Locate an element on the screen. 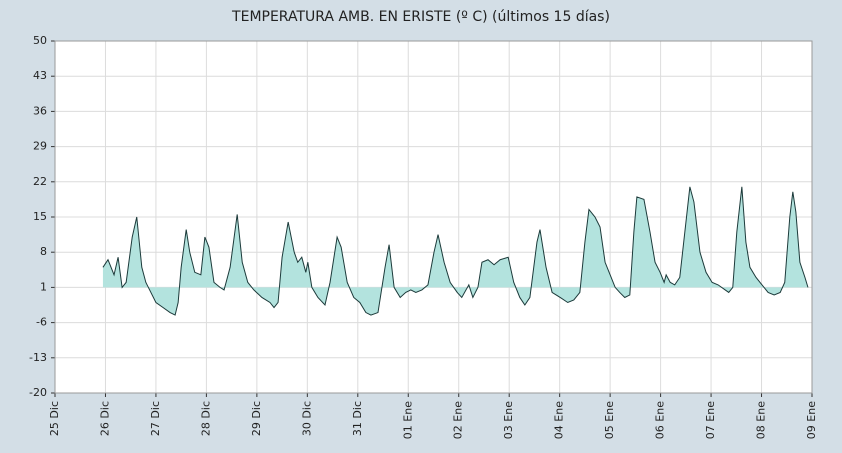  y-tick-label: -20 is located at coordinates (38, 392).